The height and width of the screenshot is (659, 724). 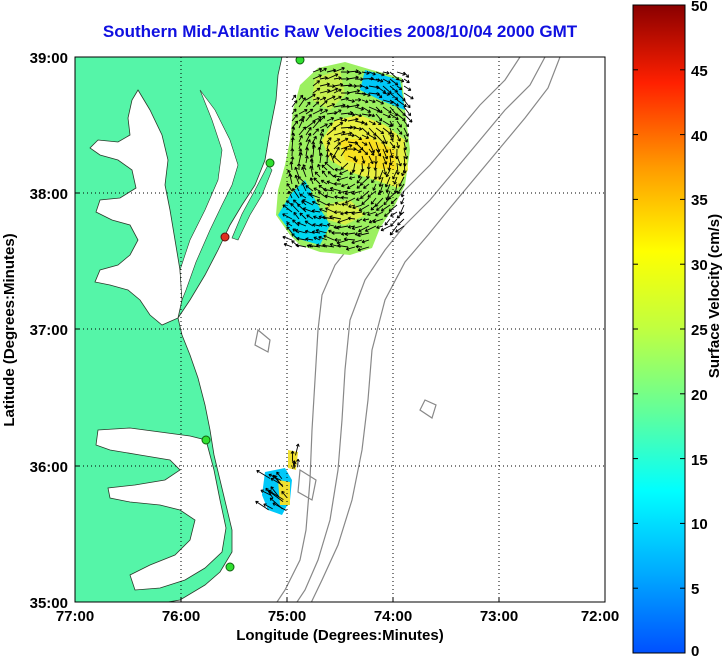 I want to click on colorbar-tick-label: 45, so click(x=699, y=71).